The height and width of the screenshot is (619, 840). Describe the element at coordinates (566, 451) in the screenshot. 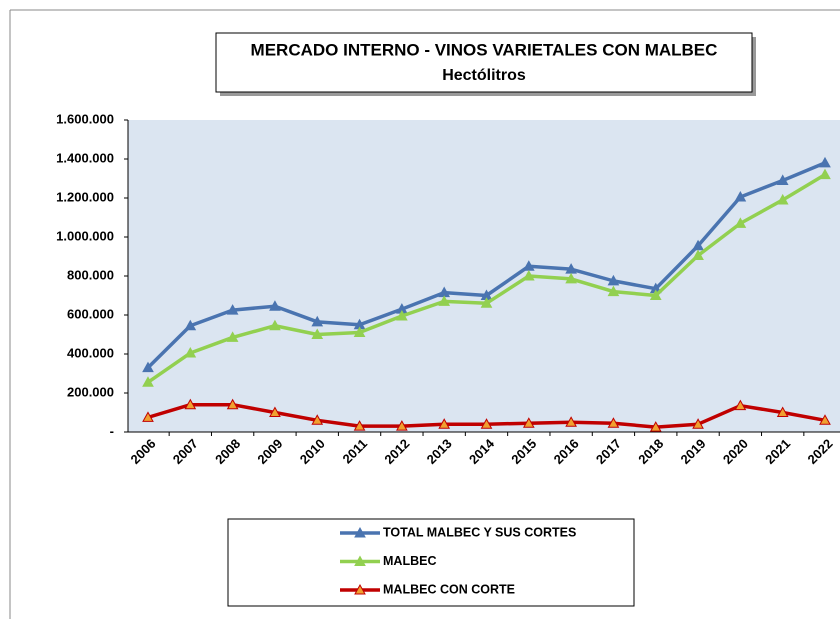

I see `x-tick-label: 2016` at that location.